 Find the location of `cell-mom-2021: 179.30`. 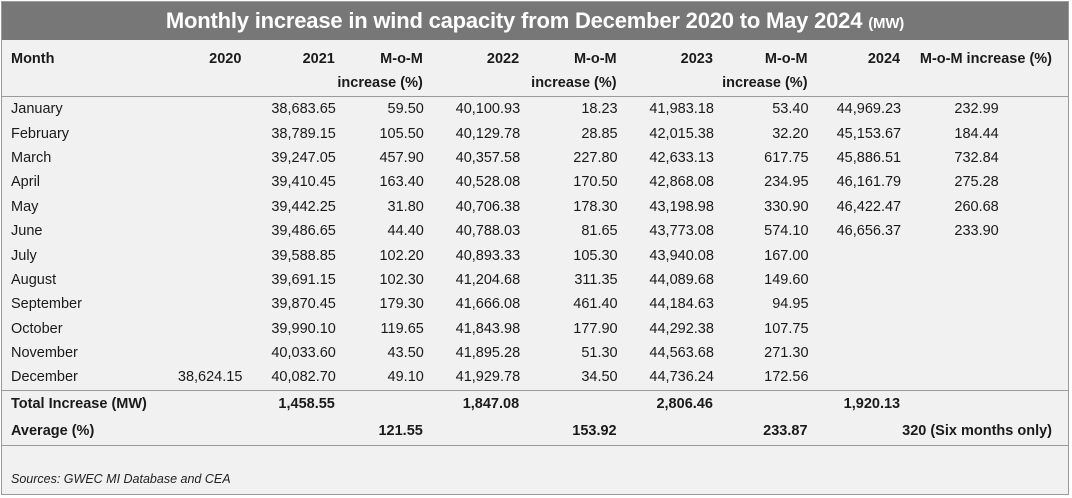

cell-mom-2021: 179.30 is located at coordinates (401, 304).